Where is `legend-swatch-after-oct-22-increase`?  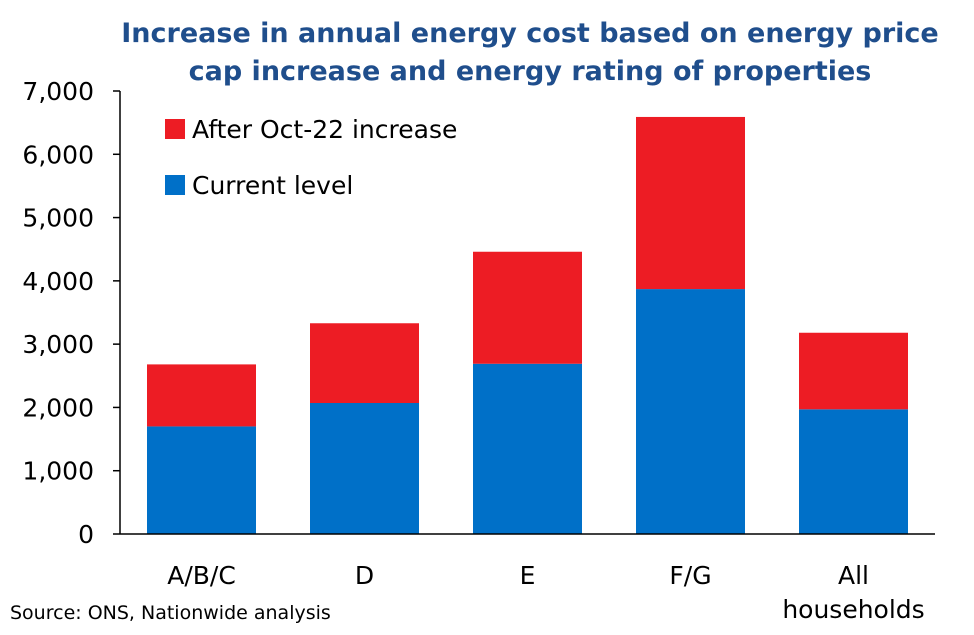
legend-swatch-after-oct-22-increase is located at coordinates (175, 129).